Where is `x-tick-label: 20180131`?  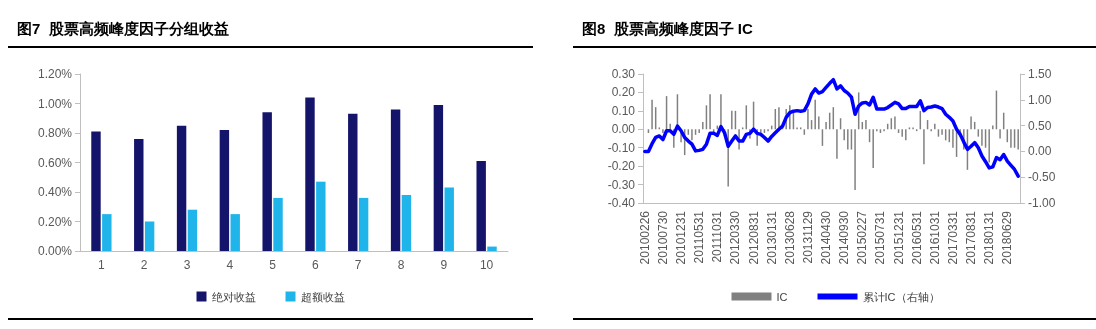
x-tick-label: 20180131 is located at coordinates (989, 237).